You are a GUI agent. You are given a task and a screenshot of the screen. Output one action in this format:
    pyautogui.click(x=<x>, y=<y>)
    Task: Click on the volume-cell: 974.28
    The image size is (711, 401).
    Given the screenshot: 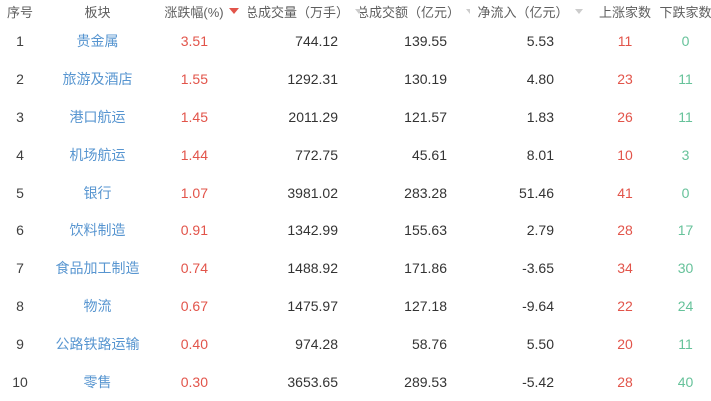 What is the action you would take?
    pyautogui.click(x=316, y=344)
    